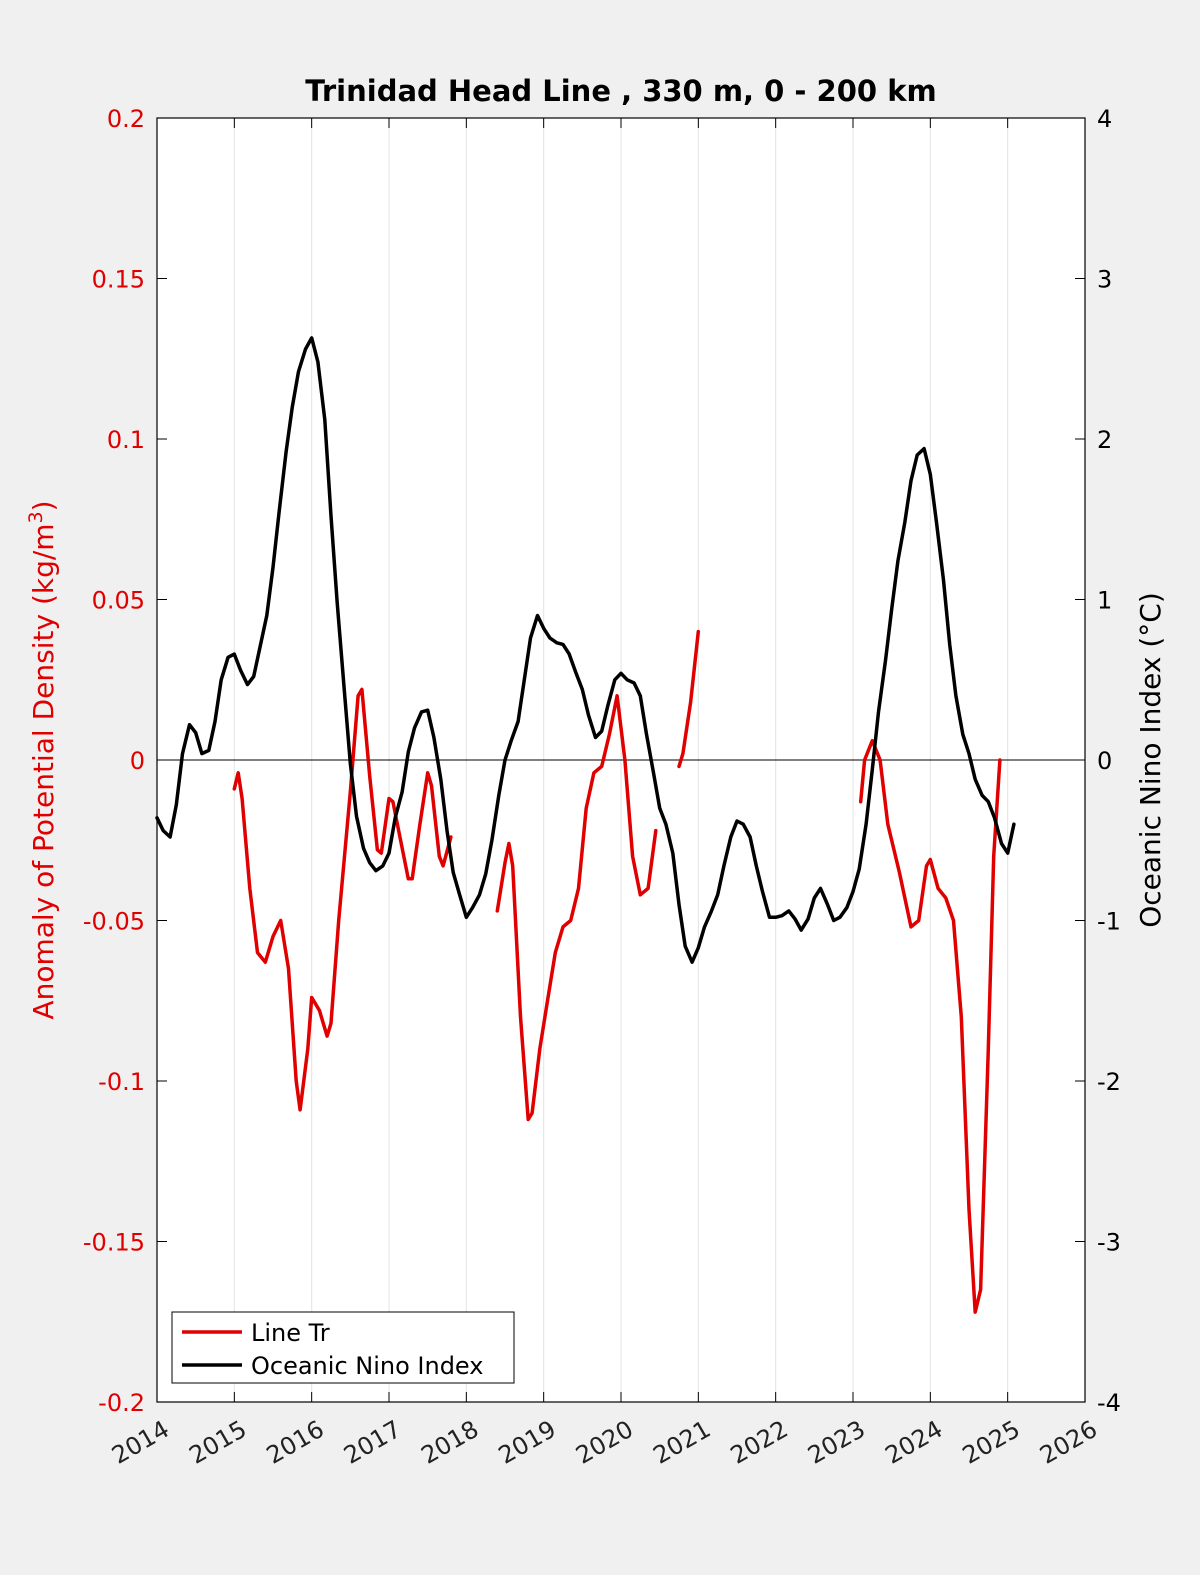  What do you see at coordinates (118, 601) in the screenshot?
I see `y-left-tick-label: 0.05` at bounding box center [118, 601].